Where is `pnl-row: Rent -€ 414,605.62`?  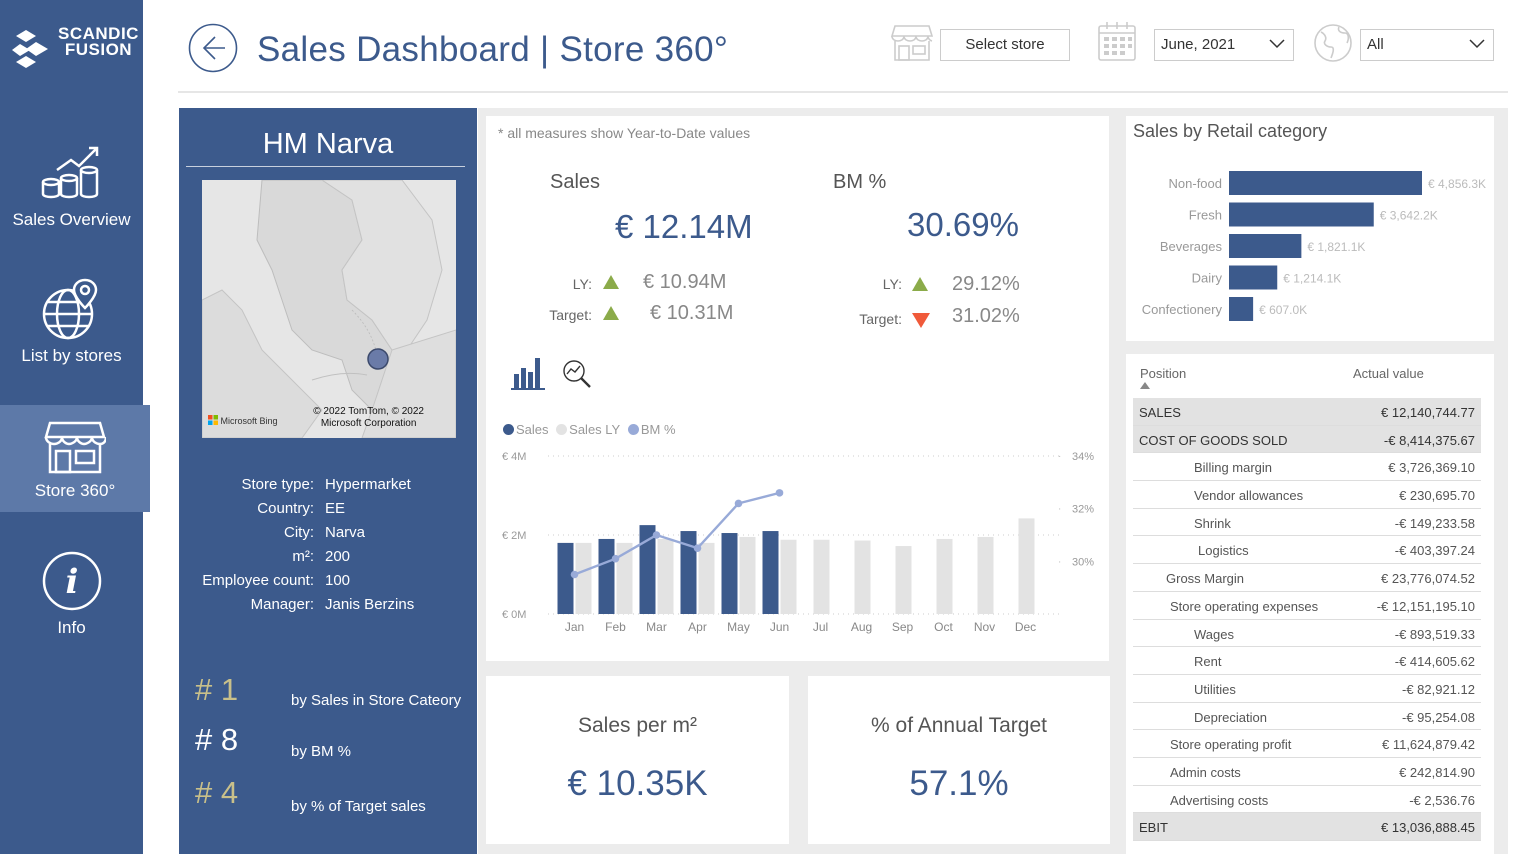 pnl-row: Rent -€ 414,605.62 is located at coordinates (1307, 661).